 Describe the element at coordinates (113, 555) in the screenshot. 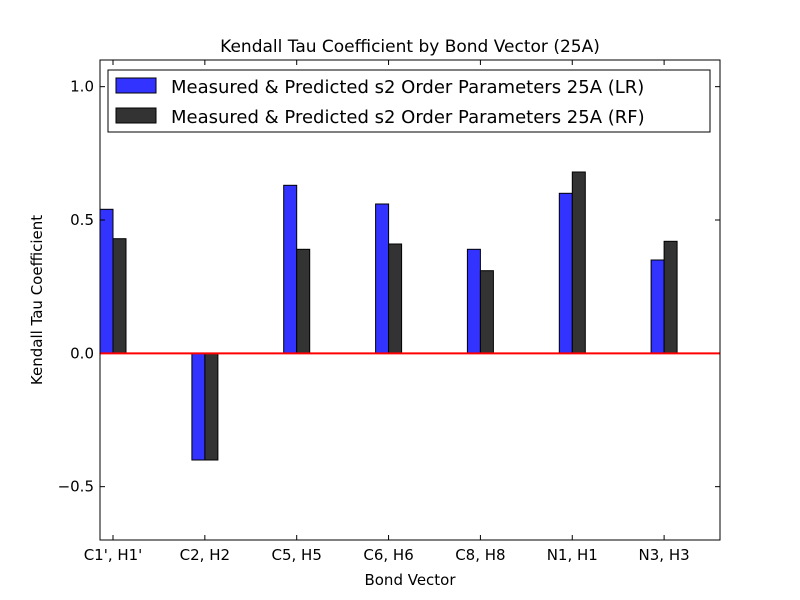

I see `x-tick-label: C1', H1'` at that location.